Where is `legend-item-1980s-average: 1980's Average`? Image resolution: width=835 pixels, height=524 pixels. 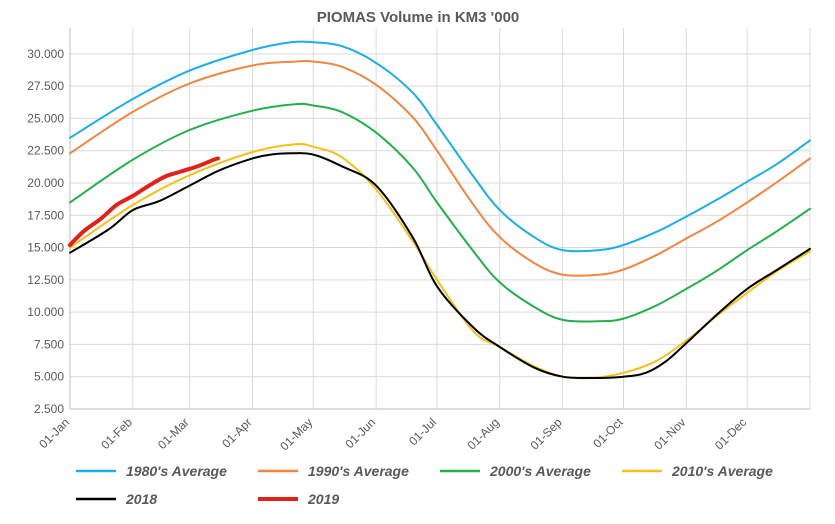
legend-item-1980s-average: 1980's Average is located at coordinates (151, 471).